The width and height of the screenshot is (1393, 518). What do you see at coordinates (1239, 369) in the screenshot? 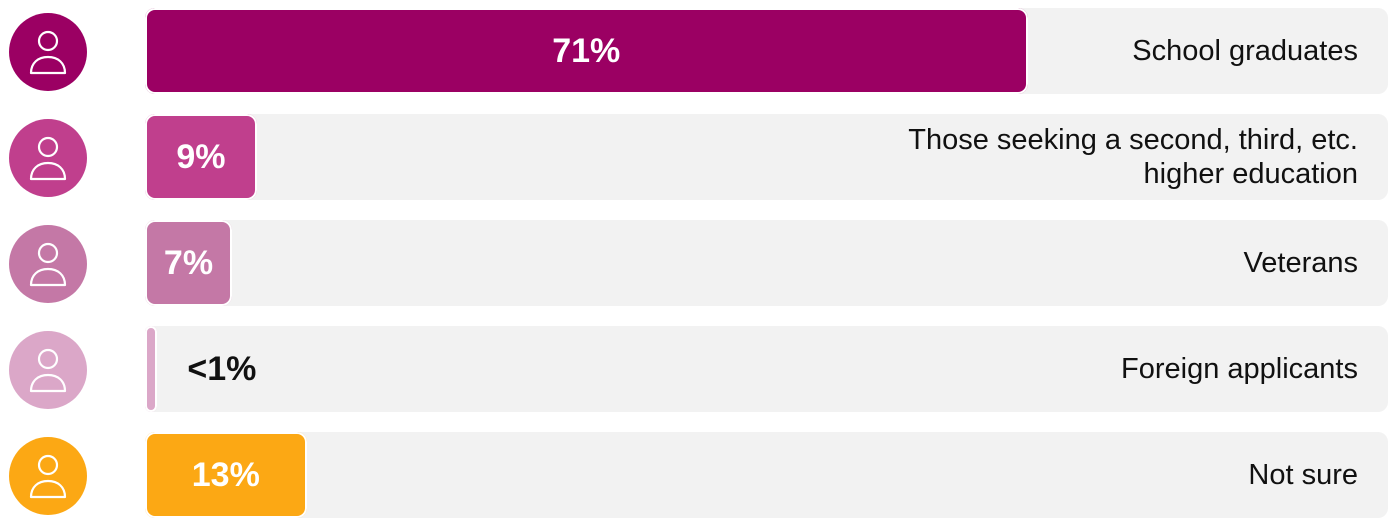
I see `category-label: Foreign applicants` at bounding box center [1239, 369].